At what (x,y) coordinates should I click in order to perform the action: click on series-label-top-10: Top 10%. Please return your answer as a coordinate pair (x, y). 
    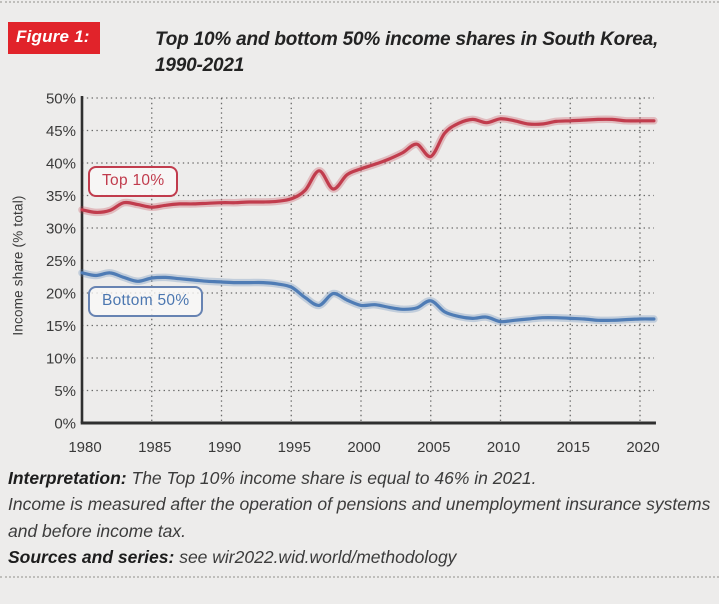
    Looking at the image, I should click on (133, 181).